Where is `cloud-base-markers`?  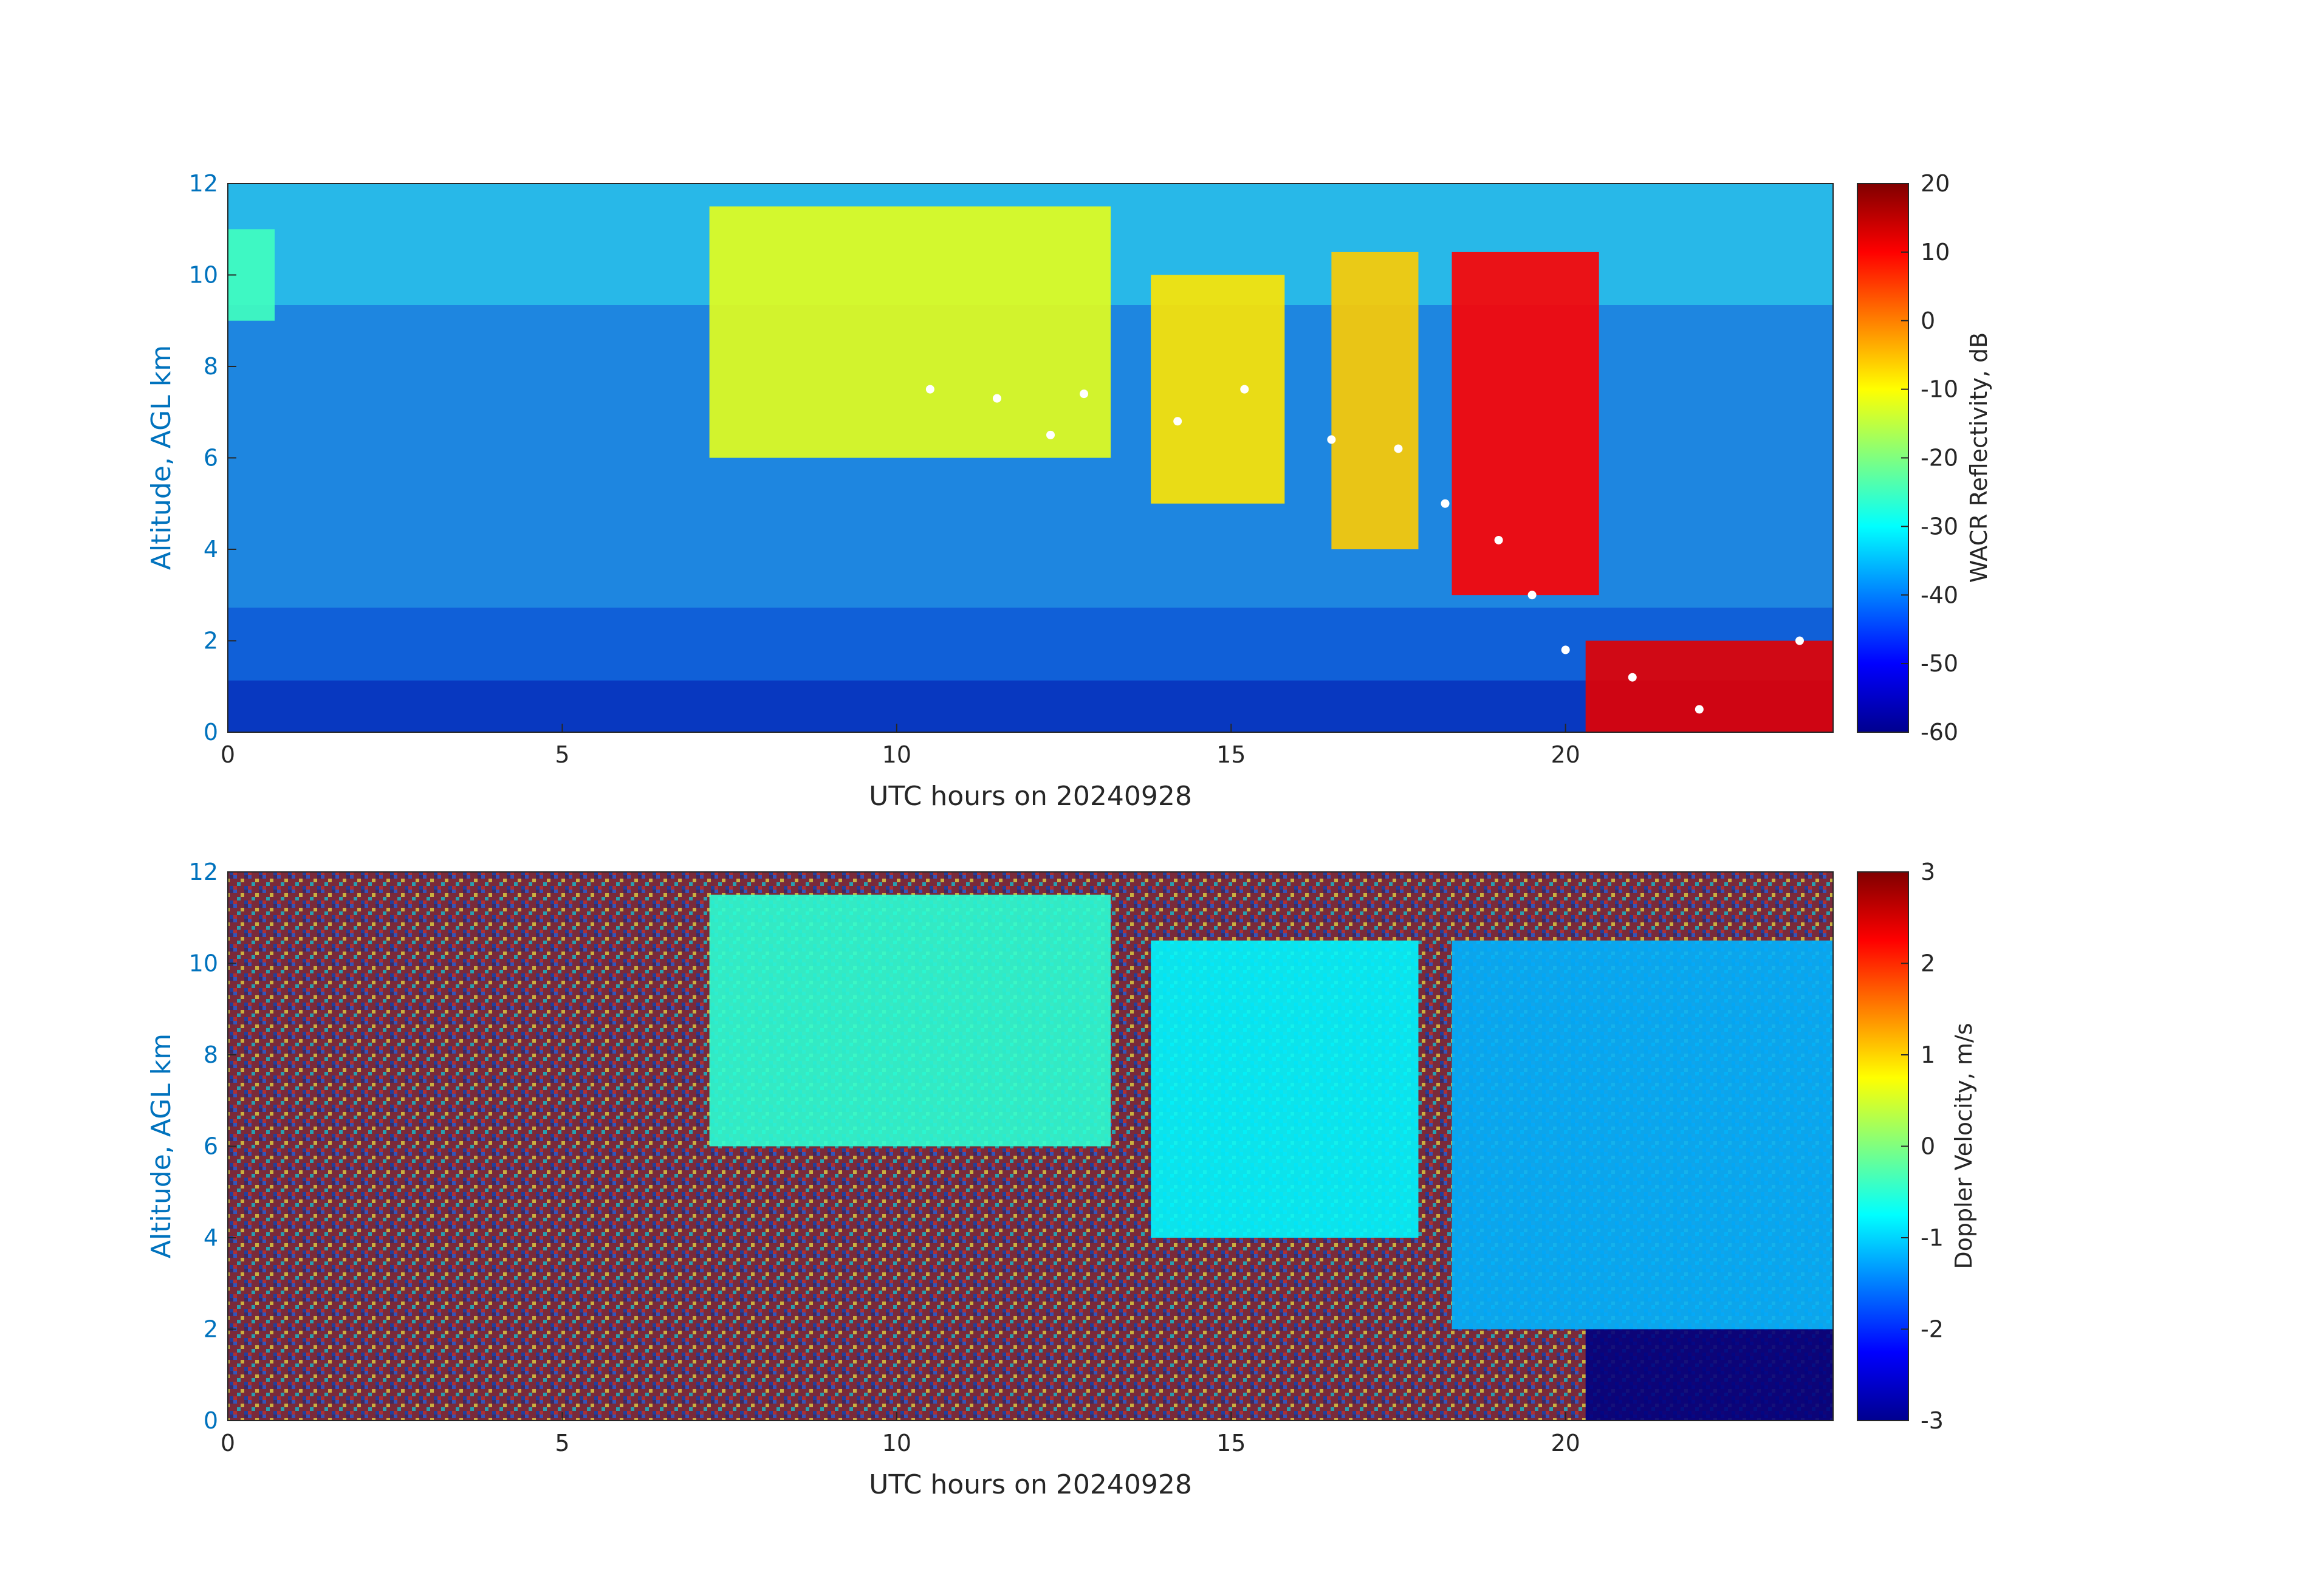 cloud-base-markers is located at coordinates (1364, 549).